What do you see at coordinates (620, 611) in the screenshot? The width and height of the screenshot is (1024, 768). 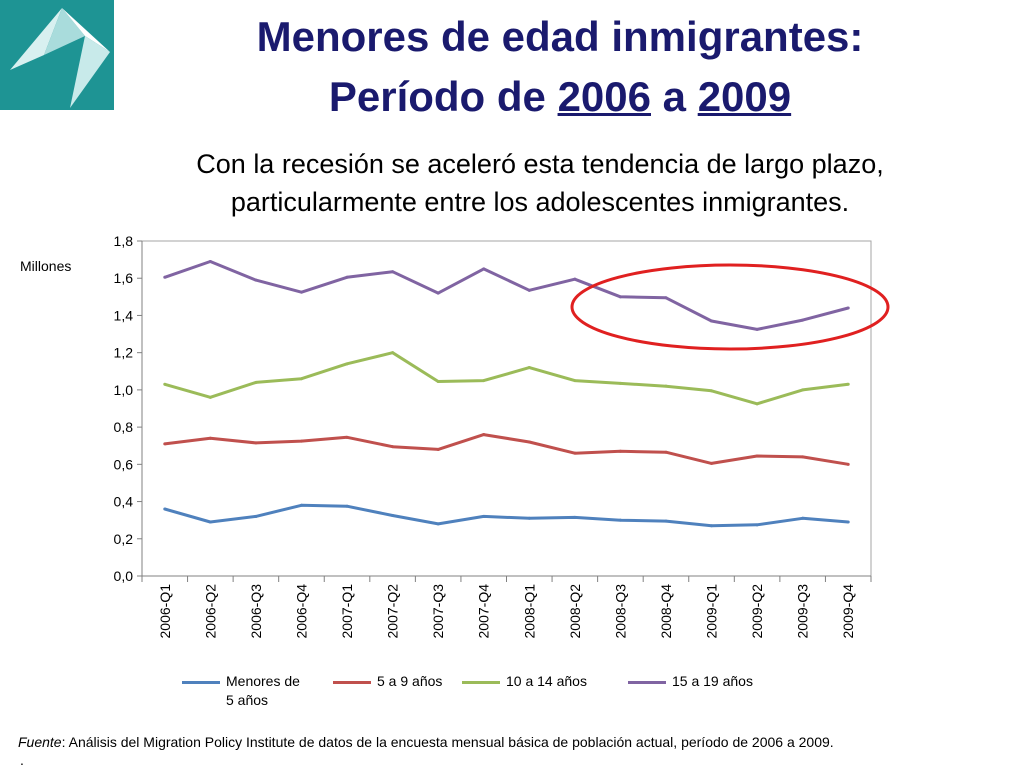 I see `x-tick-label: 2008-Q3` at bounding box center [620, 611].